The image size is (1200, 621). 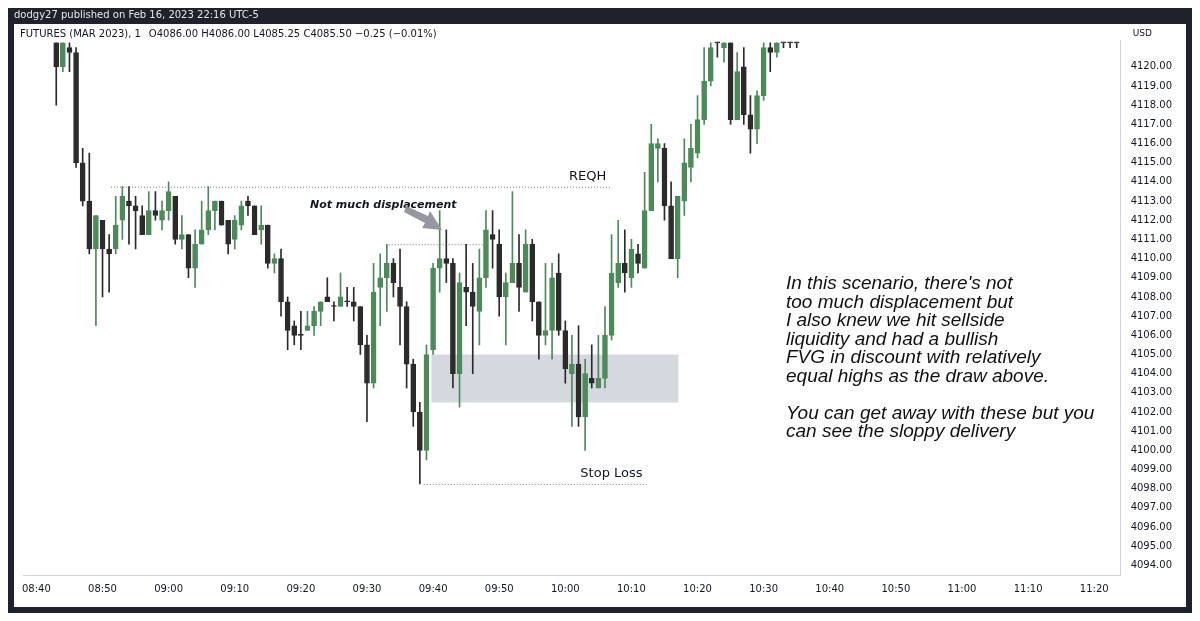 I want to click on y-tick-label: 4108.00, so click(x=1151, y=296).